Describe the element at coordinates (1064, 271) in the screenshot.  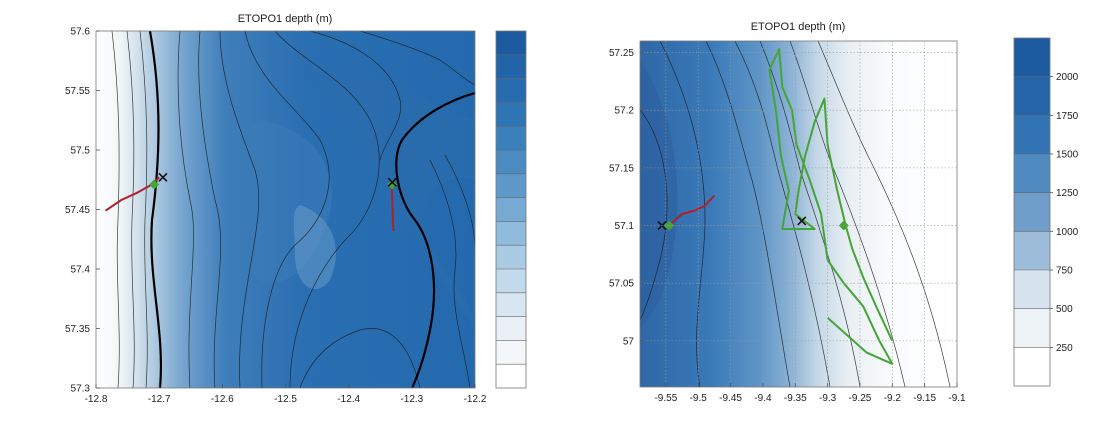
I see `colorbar-tick-label: 750` at that location.